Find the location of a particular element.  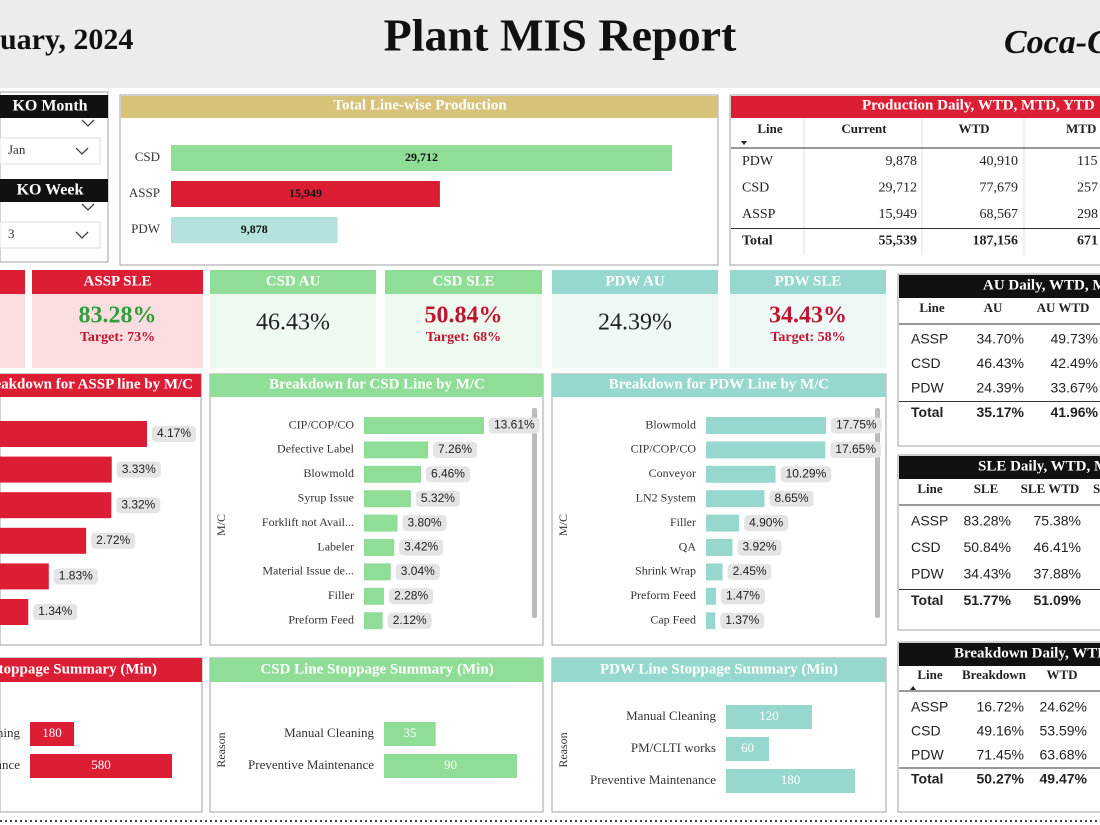

table-cell: CSD is located at coordinates (926, 731).